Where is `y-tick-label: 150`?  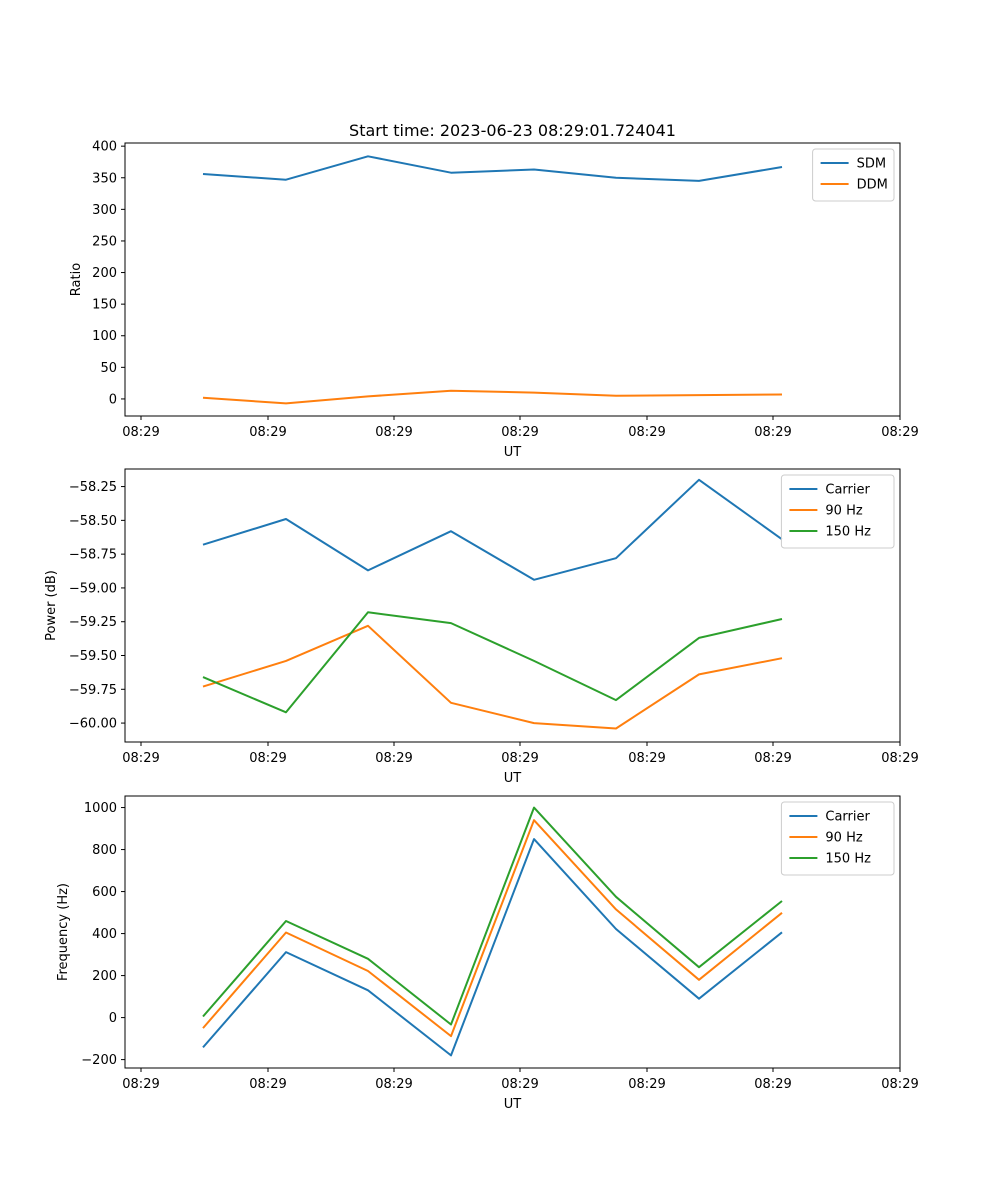
y-tick-label: 150 is located at coordinates (104, 305).